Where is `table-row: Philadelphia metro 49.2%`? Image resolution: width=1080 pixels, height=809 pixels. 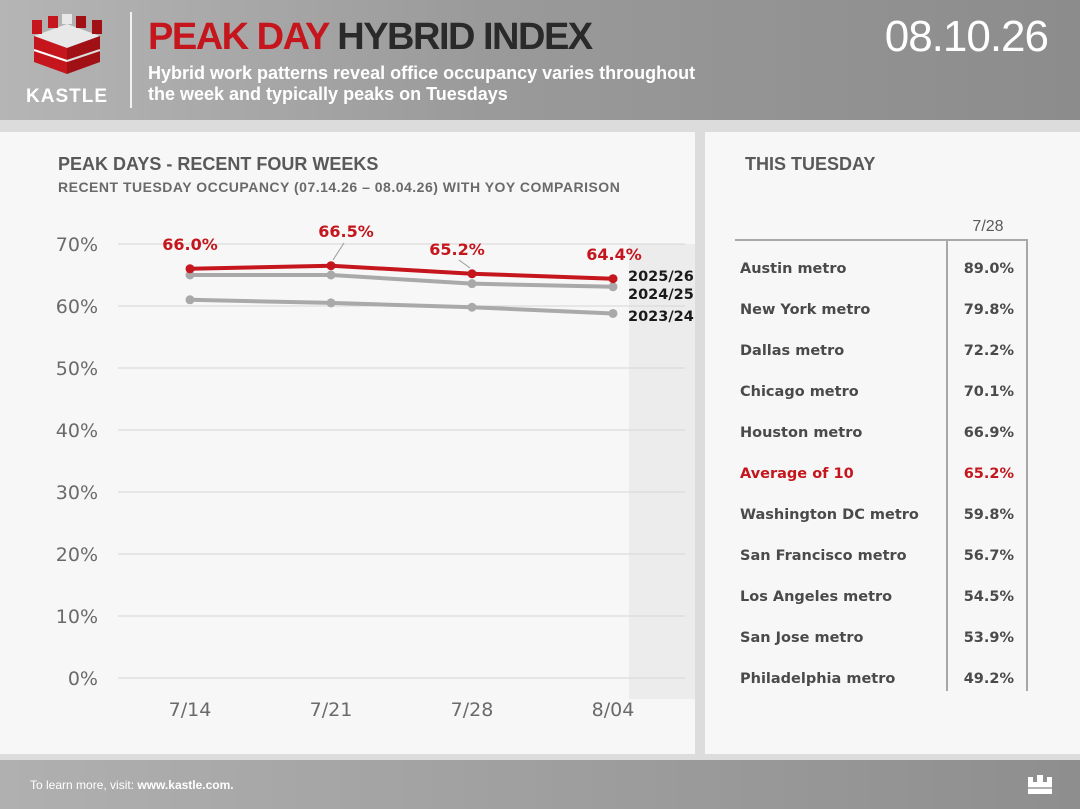 table-row: Philadelphia metro 49.2% is located at coordinates (880, 678).